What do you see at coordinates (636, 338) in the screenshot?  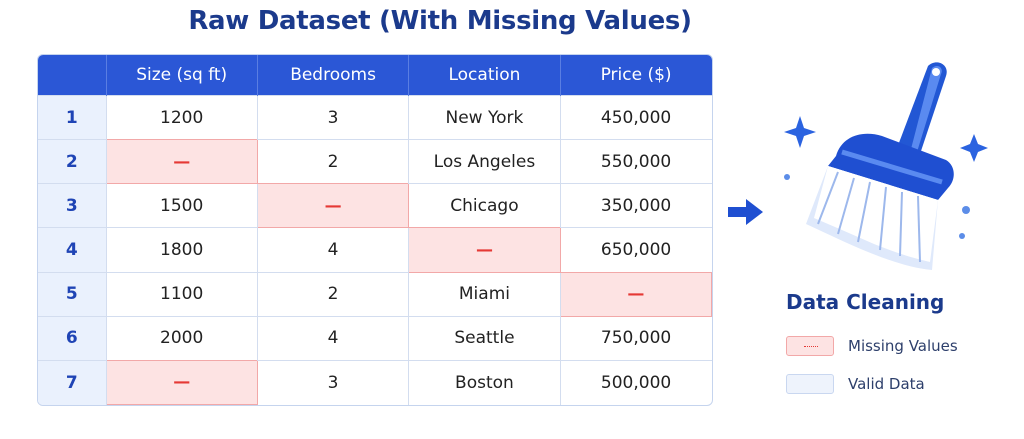 I see `cell-price: 750,000` at bounding box center [636, 338].